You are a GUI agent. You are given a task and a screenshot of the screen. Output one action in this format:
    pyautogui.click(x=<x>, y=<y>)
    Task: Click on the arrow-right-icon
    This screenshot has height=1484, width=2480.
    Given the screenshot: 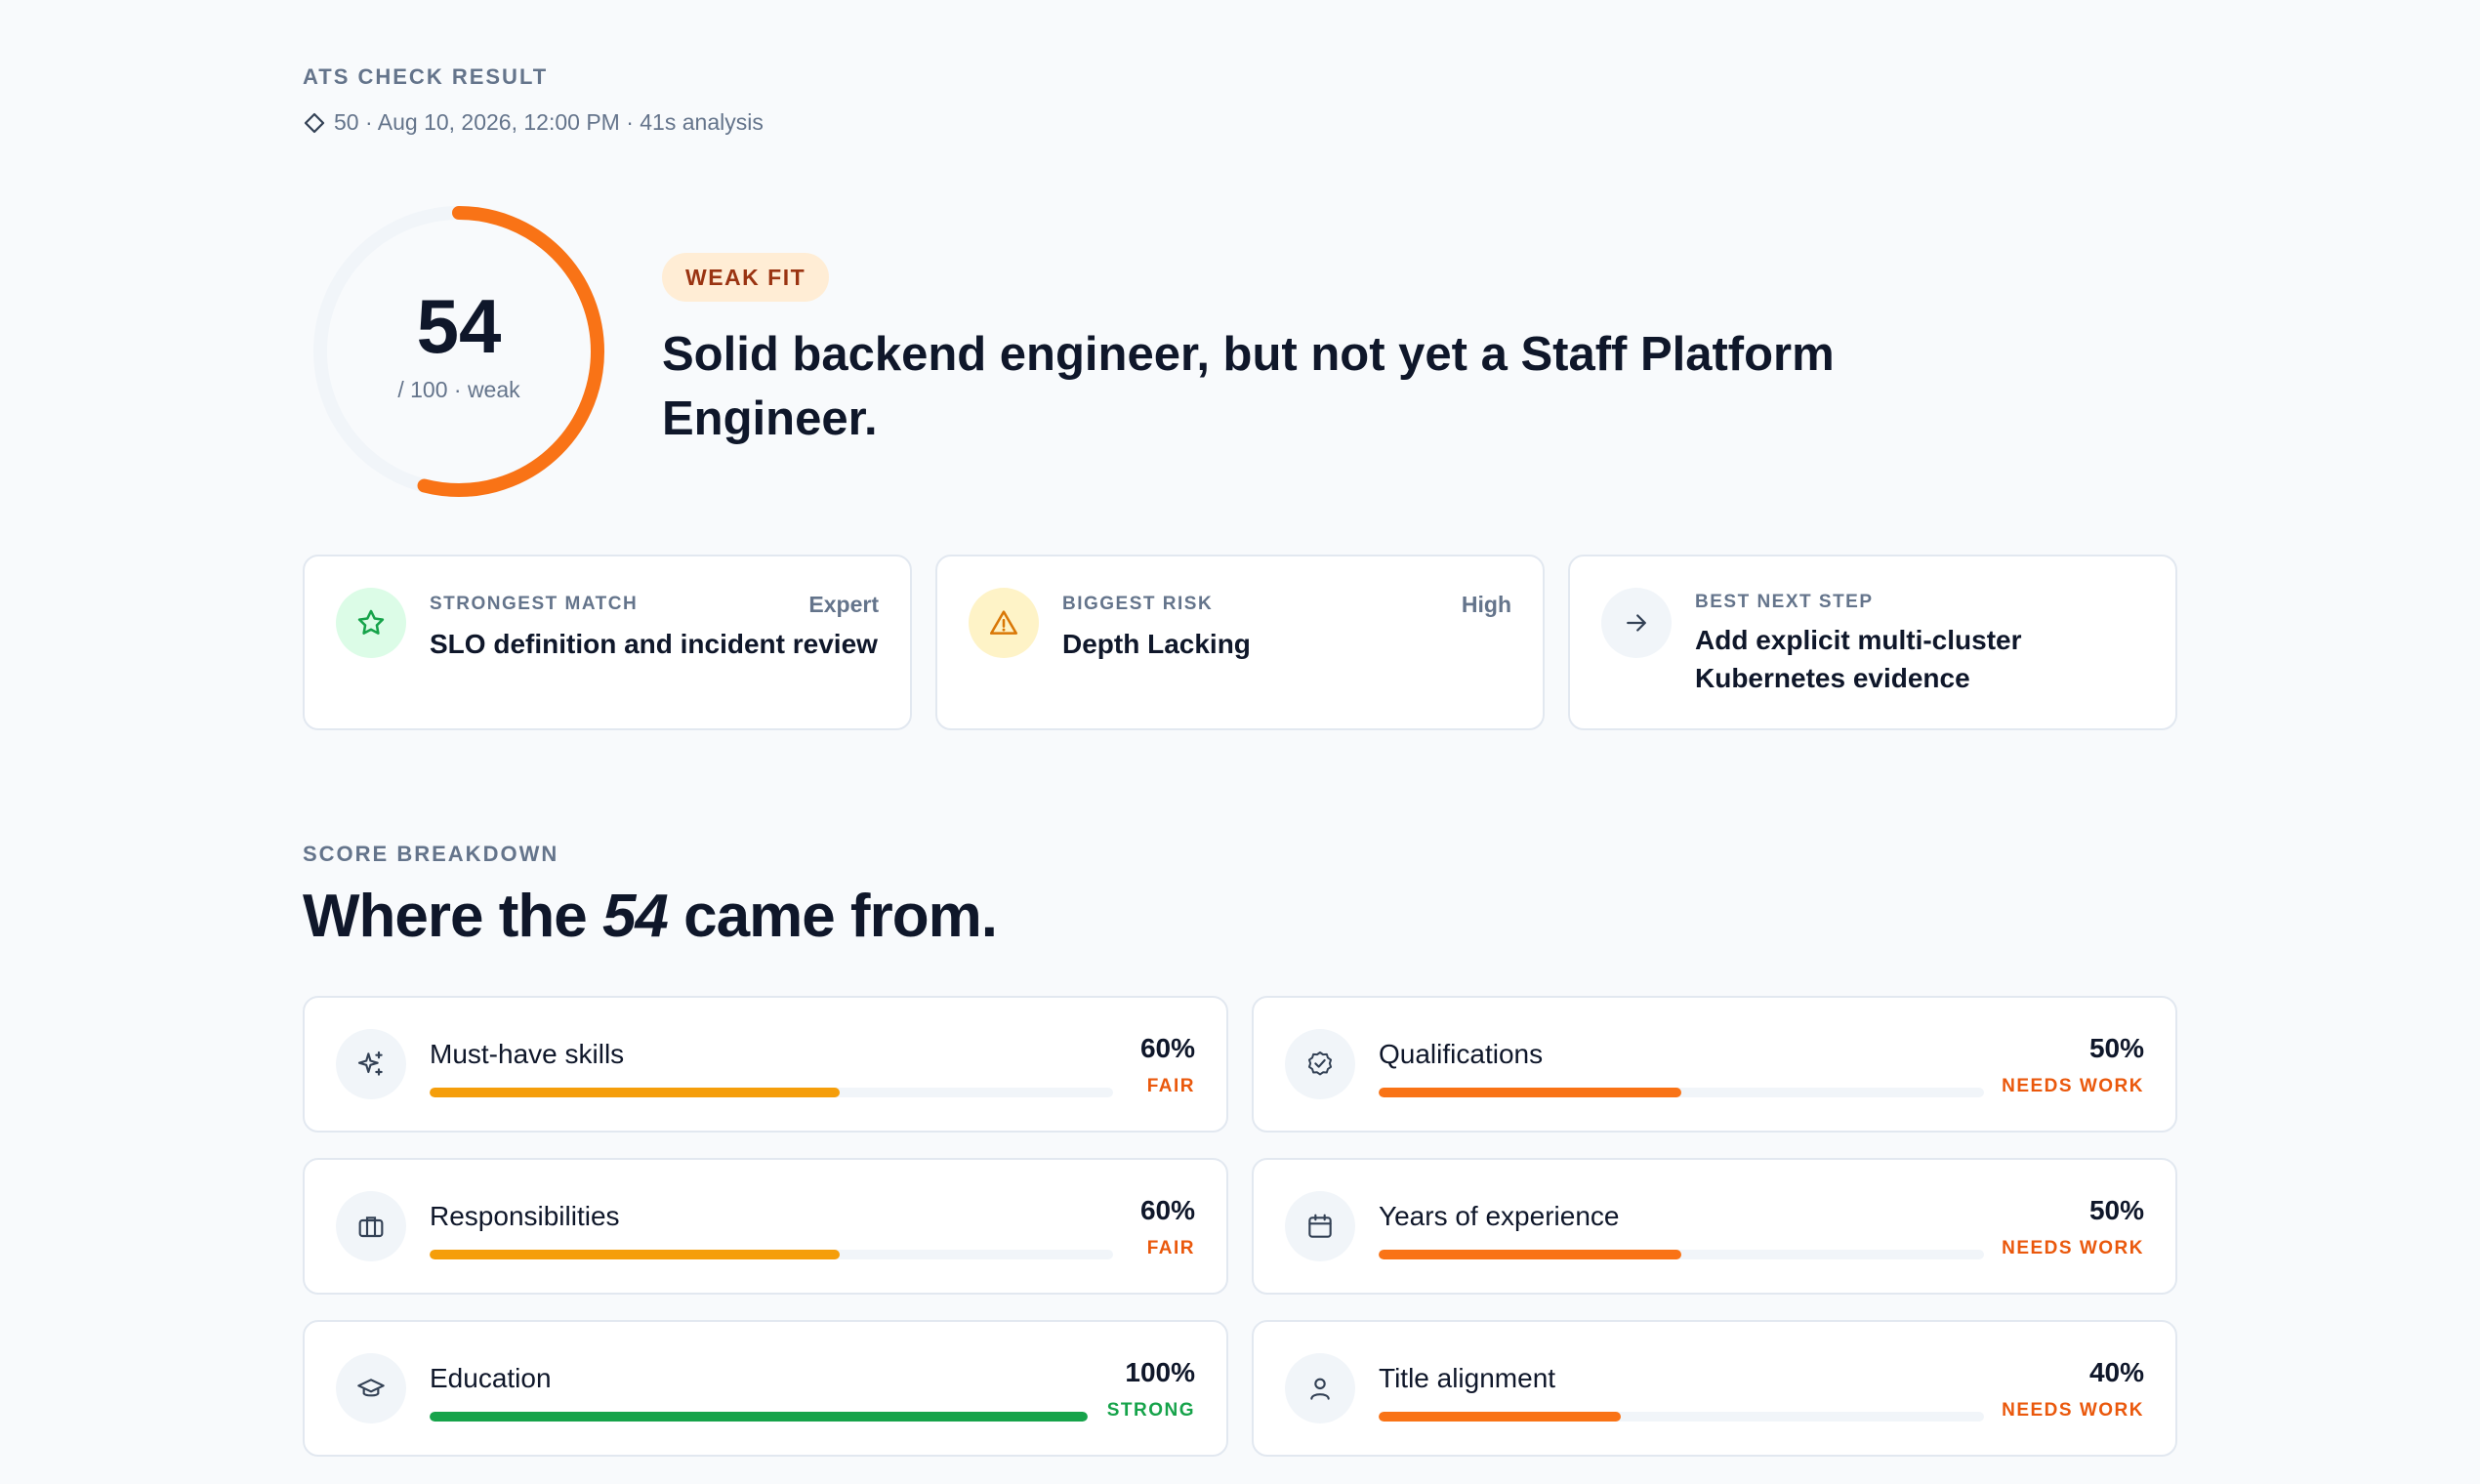 What is the action you would take?
    pyautogui.click(x=1636, y=623)
    